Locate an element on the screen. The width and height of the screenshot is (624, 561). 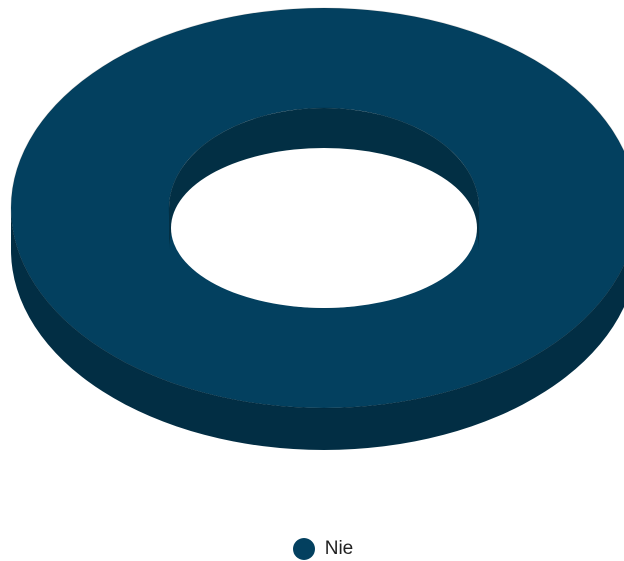
donut-inner-wall is located at coordinates (324, 179).